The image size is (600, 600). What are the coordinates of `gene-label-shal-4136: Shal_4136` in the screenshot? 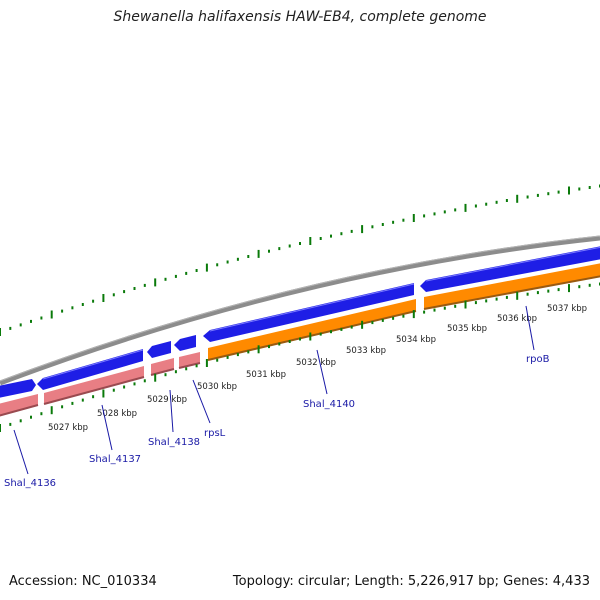 It's located at (30, 483).